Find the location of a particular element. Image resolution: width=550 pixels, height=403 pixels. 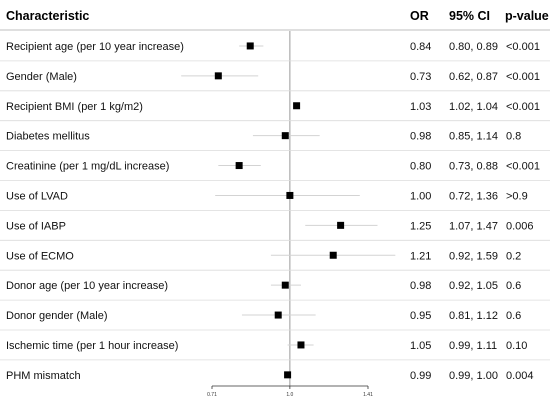

header-p-value: p-value is located at coordinates (527, 16).